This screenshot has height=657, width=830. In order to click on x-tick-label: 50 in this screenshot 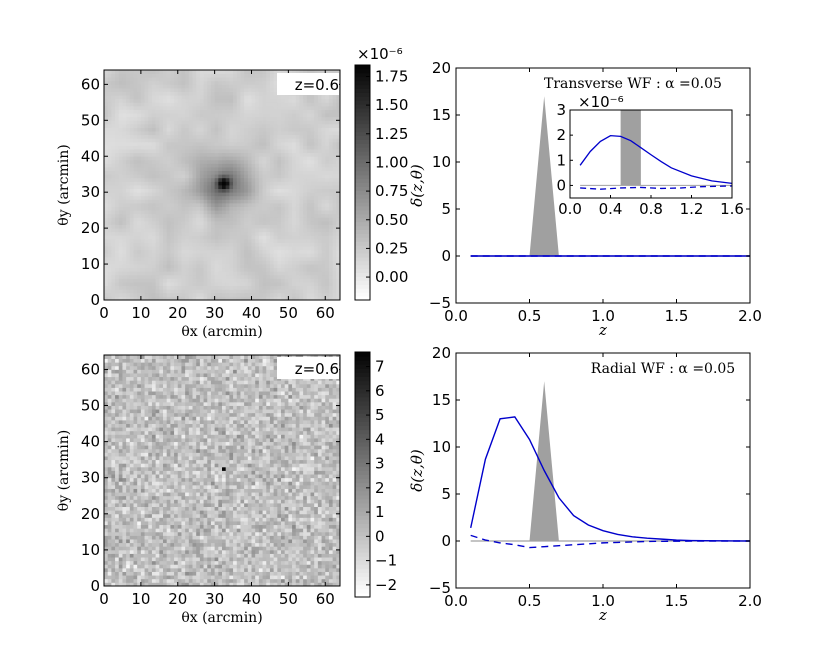, I will do `click(288, 313)`.